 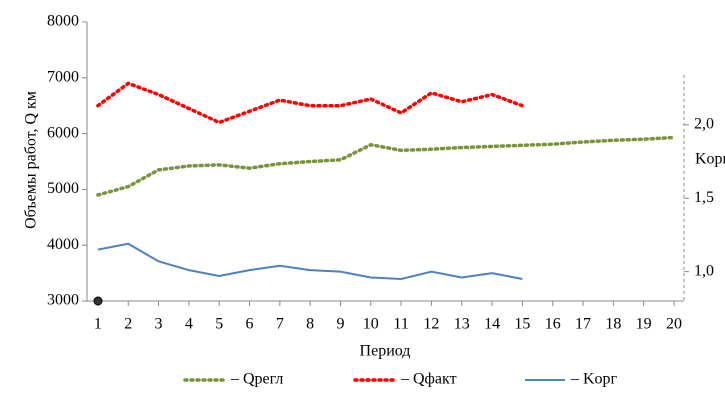 What do you see at coordinates (63, 76) in the screenshot?
I see `y-tick-label: 7000` at bounding box center [63, 76].